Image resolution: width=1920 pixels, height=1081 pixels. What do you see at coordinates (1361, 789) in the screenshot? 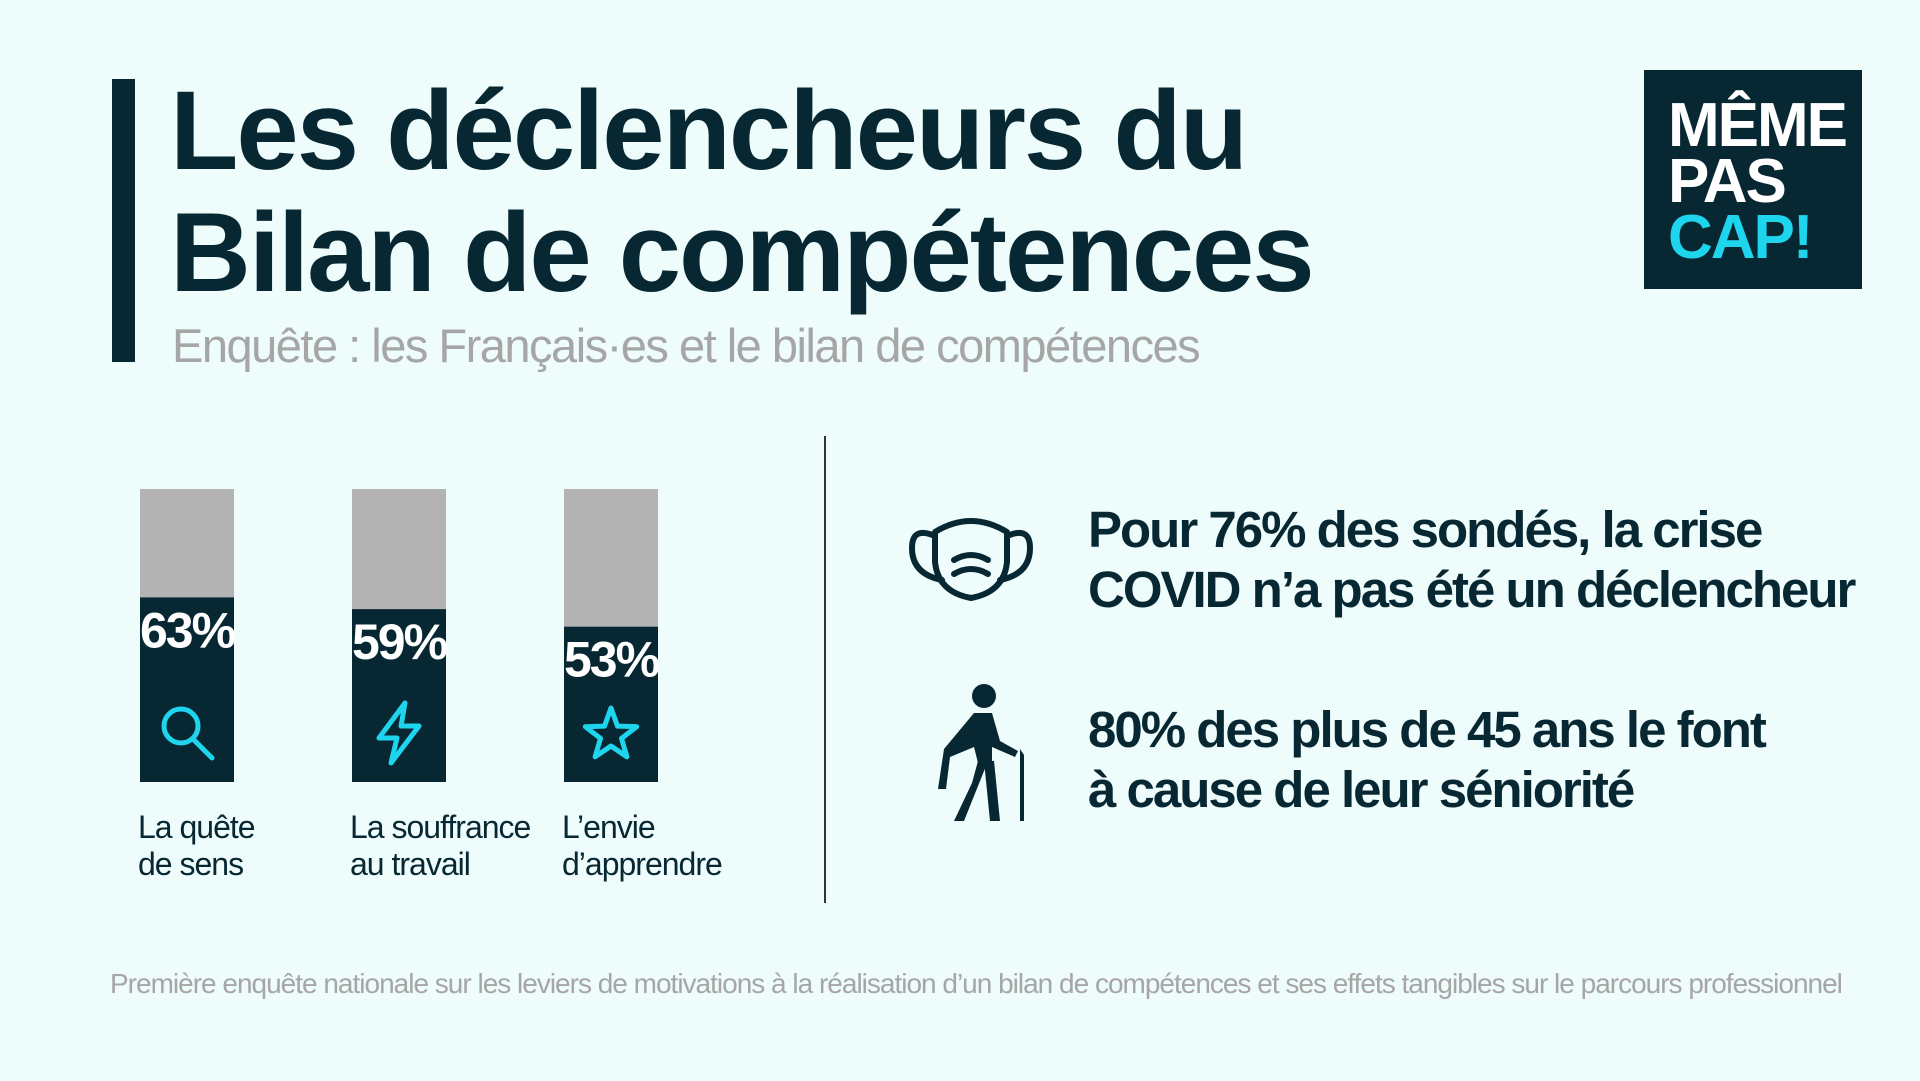
I see `stat-seniority-line-2: à cause de leur séniorité` at bounding box center [1361, 789].